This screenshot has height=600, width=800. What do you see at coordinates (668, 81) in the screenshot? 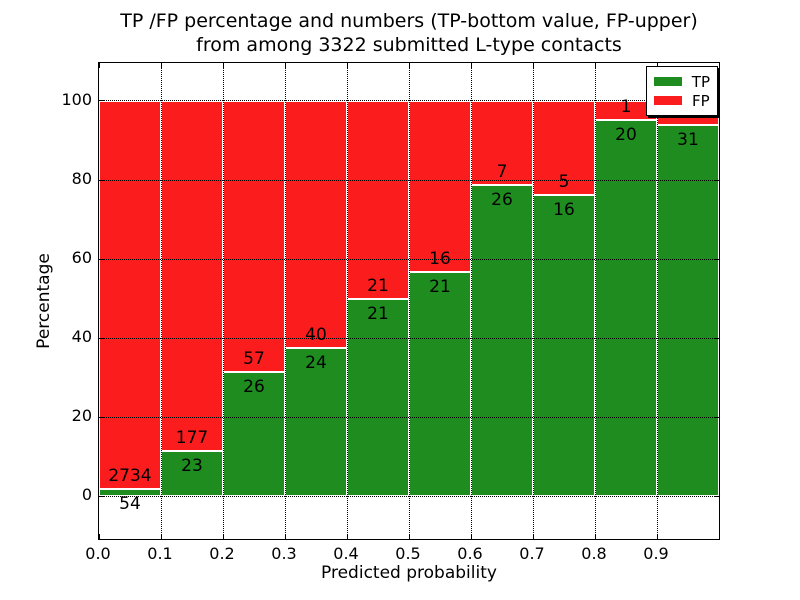
I see `legend-swatch-tp` at bounding box center [668, 81].